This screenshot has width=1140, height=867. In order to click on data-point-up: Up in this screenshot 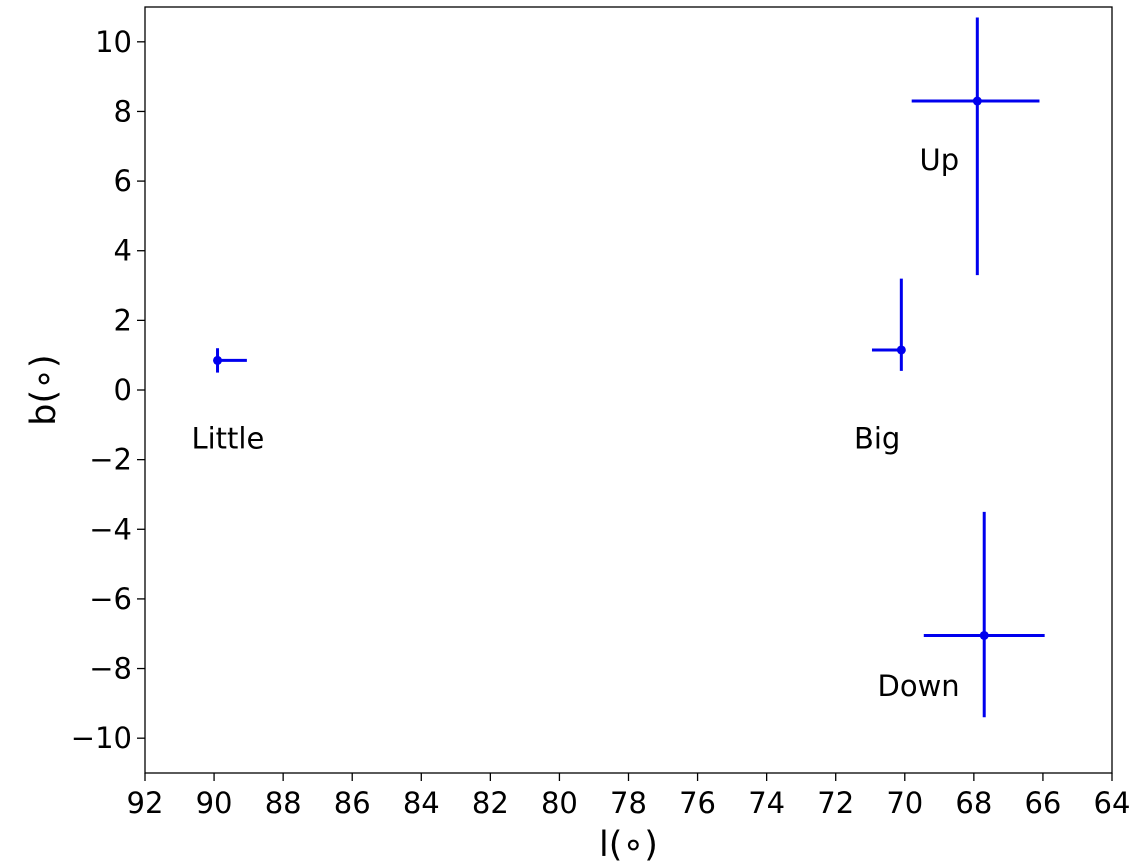, I will do `click(975, 146)`.